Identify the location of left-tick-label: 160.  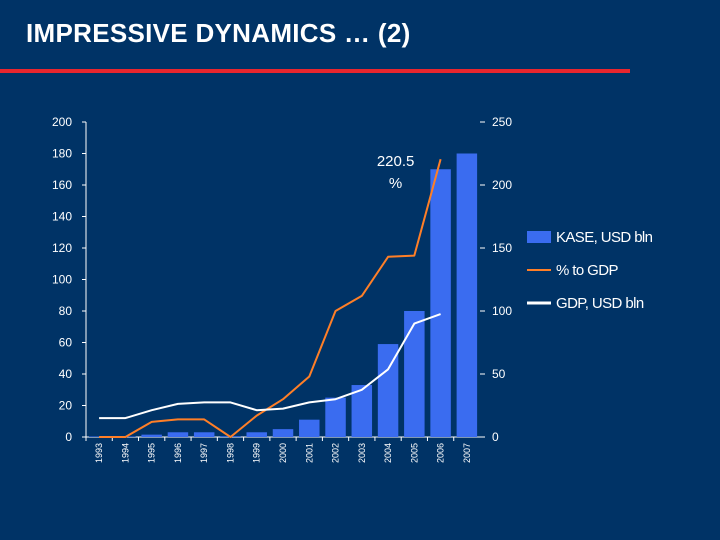
(62, 185).